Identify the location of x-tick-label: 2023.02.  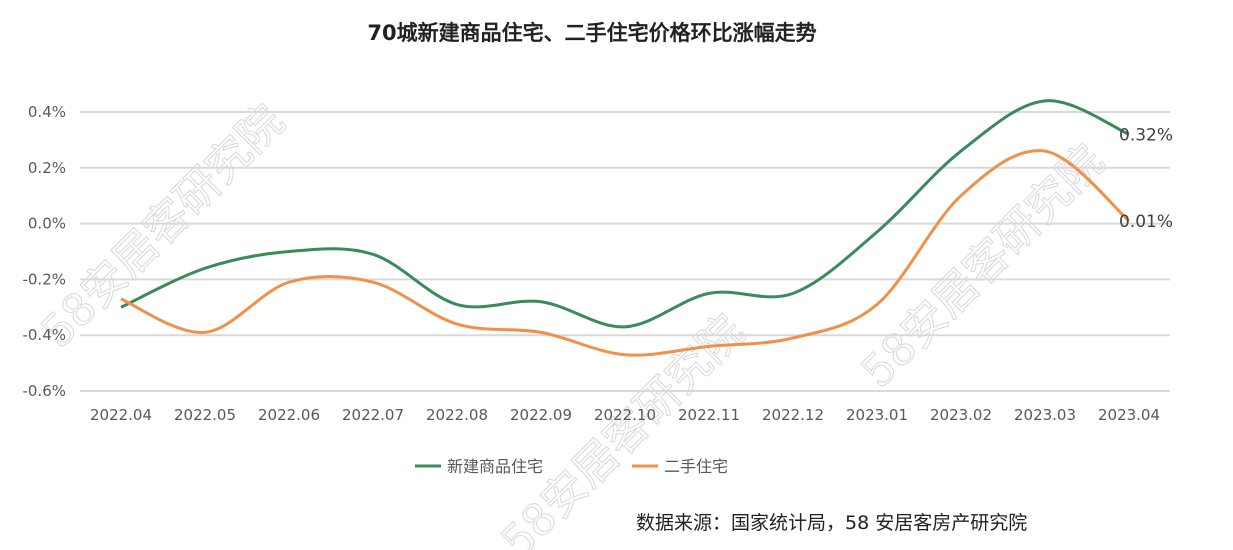
(961, 415).